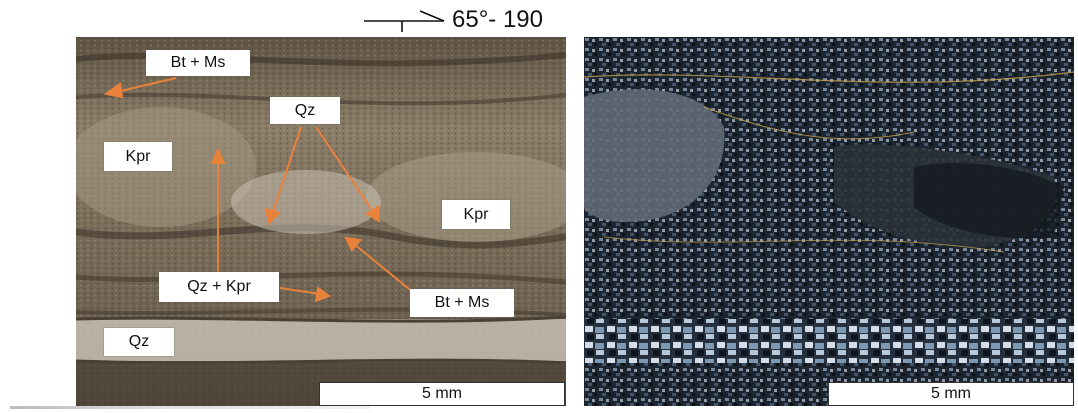 The height and width of the screenshot is (413, 1078). Describe the element at coordinates (497, 19) in the screenshot. I see `orientation-label: 65°- 190` at that location.